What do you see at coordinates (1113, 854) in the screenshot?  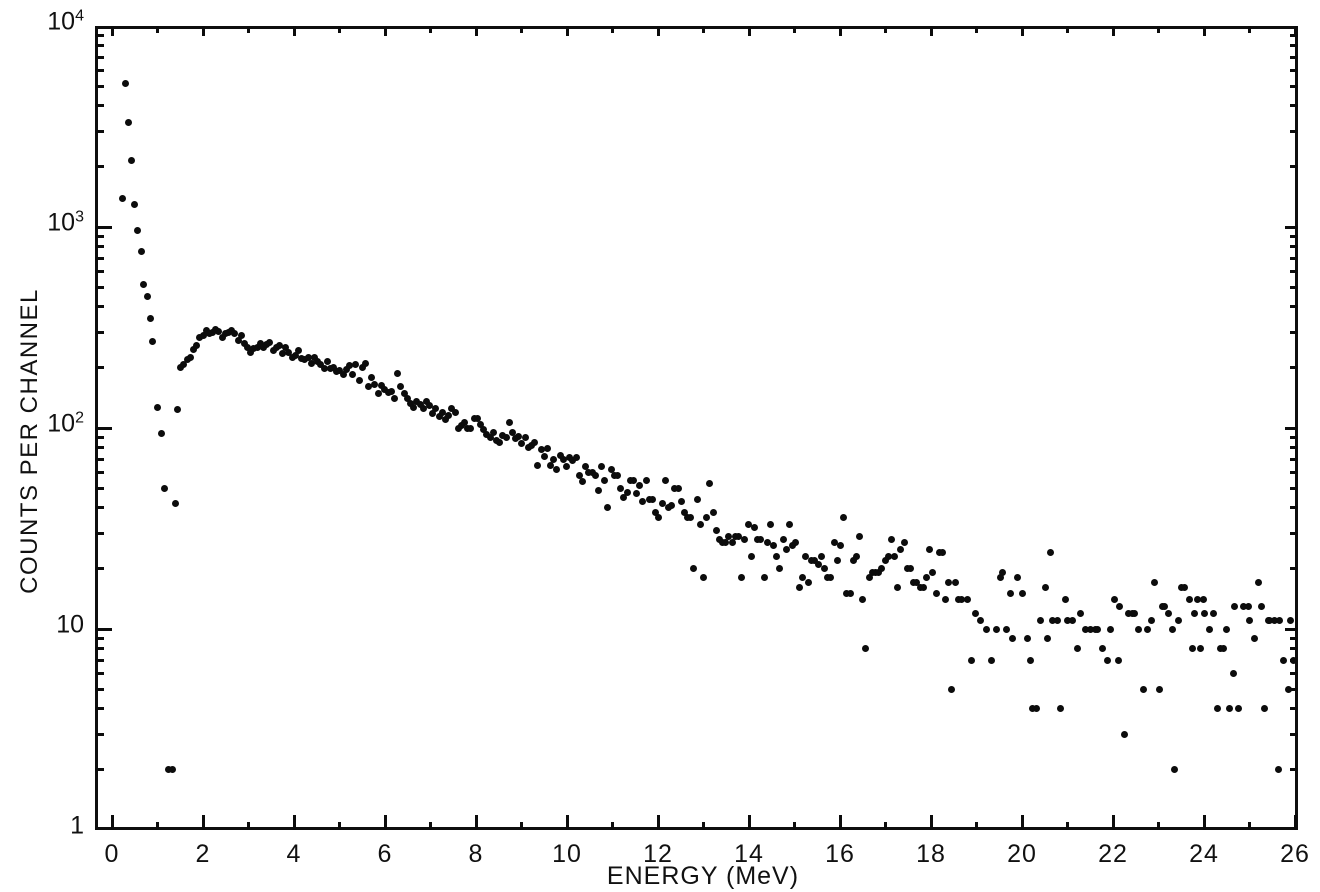 I see `x-axis-tick-label: 22` at bounding box center [1113, 854].